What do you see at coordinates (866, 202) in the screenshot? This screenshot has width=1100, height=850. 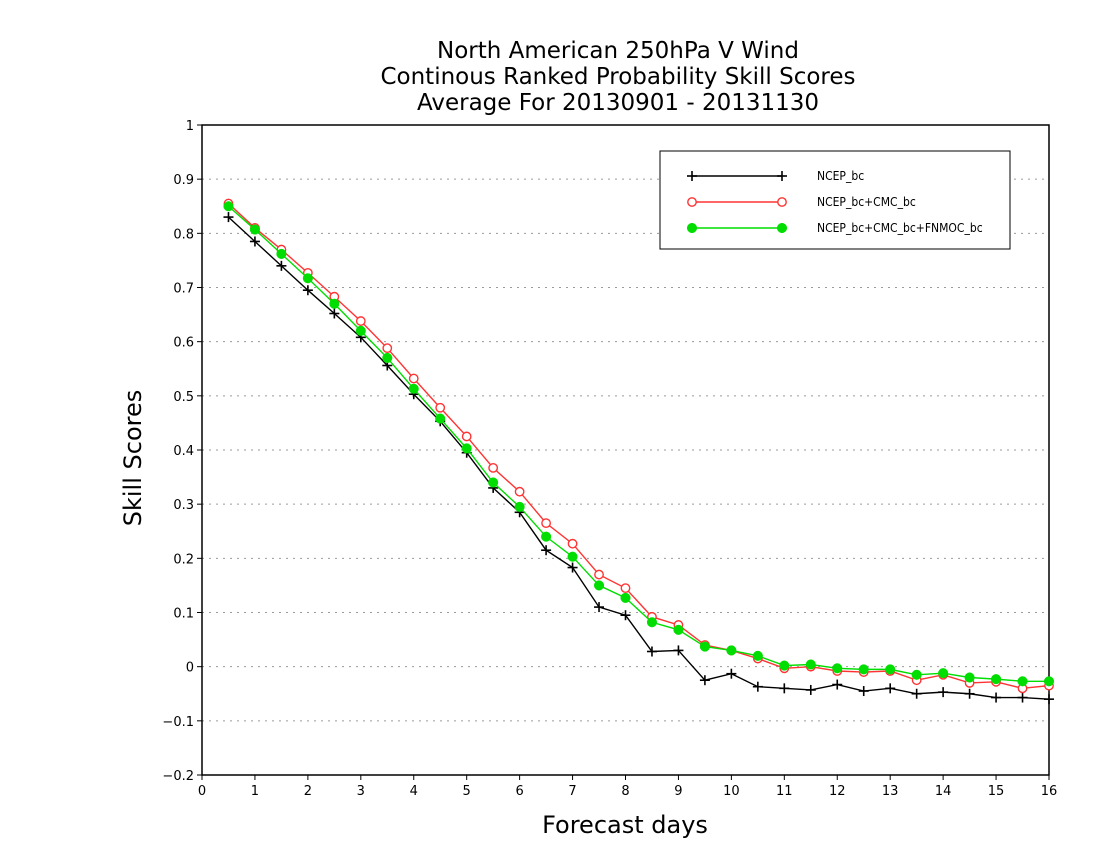 I see `legend-label: NCEP_bc+CMC_bc` at bounding box center [866, 202].